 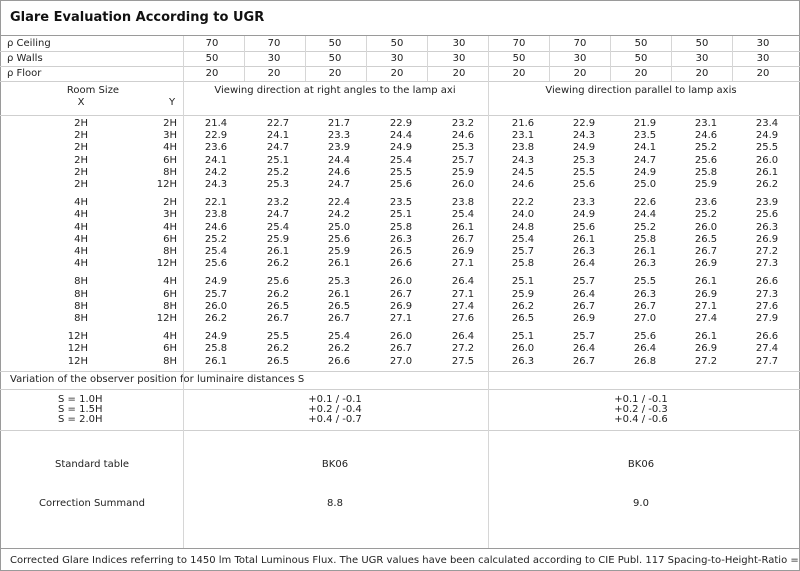 I want to click on correction-label: Correction Summand, so click(x=92, y=503).